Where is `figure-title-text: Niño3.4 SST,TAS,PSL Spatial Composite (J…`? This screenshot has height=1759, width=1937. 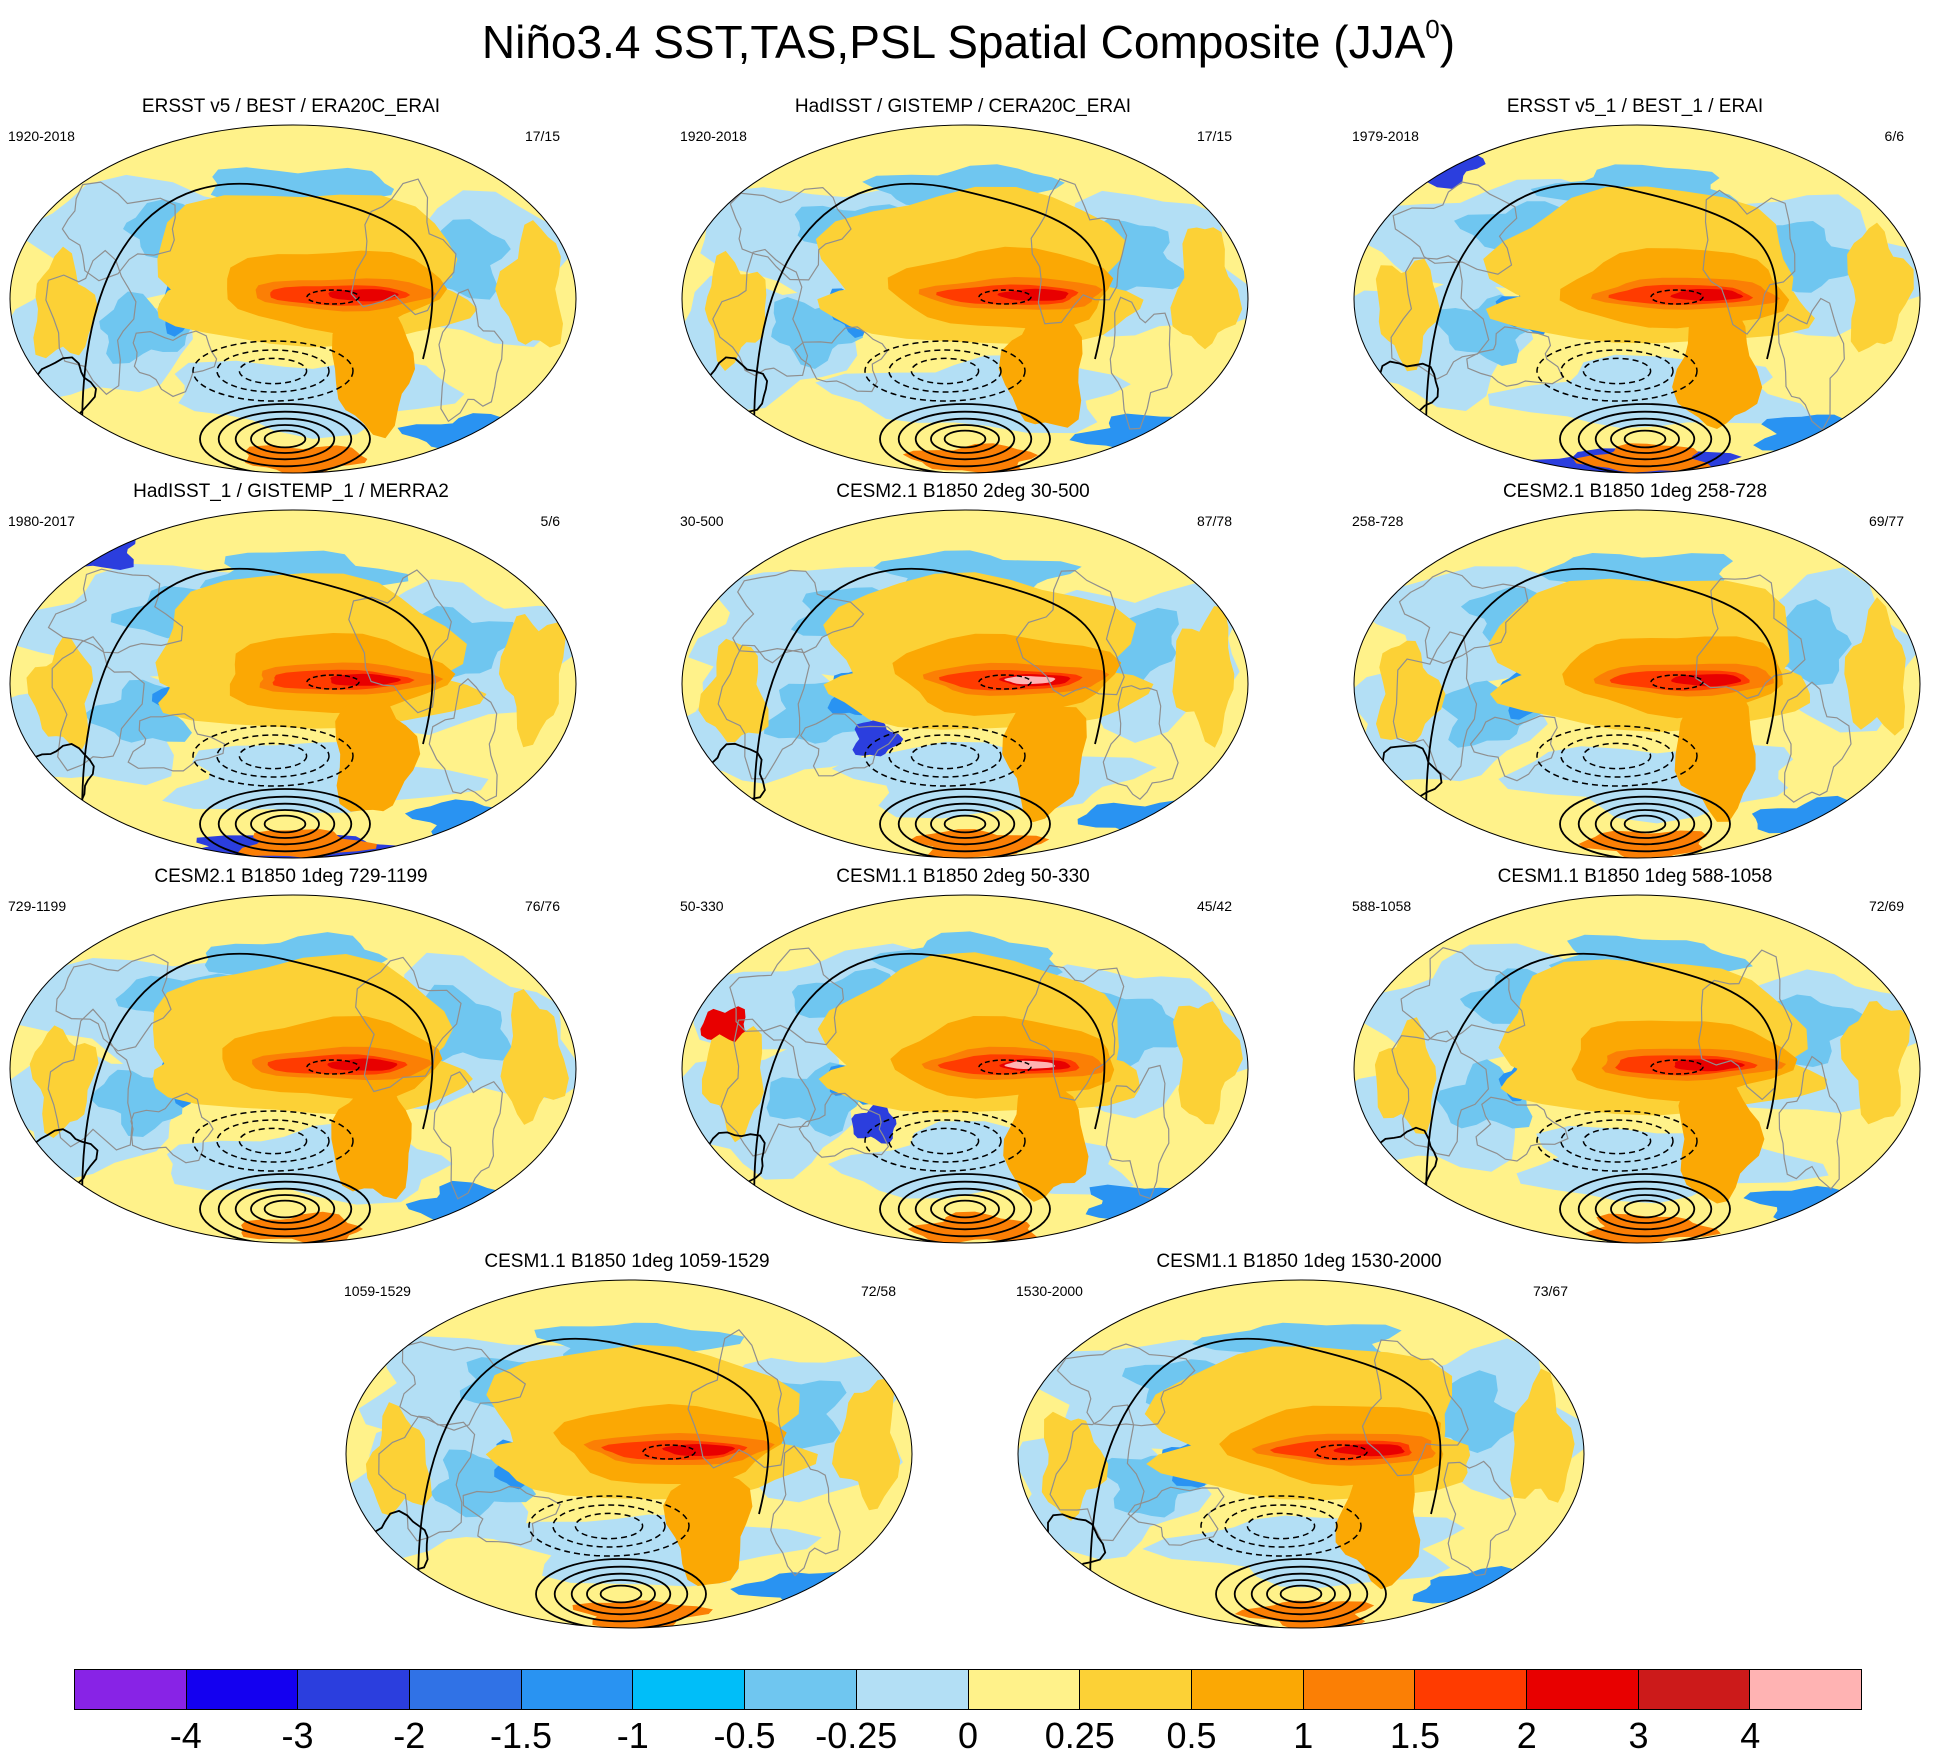 figure-title-text: Niño3.4 SST,TAS,PSL Spatial Composite (J… is located at coordinates (953, 42).